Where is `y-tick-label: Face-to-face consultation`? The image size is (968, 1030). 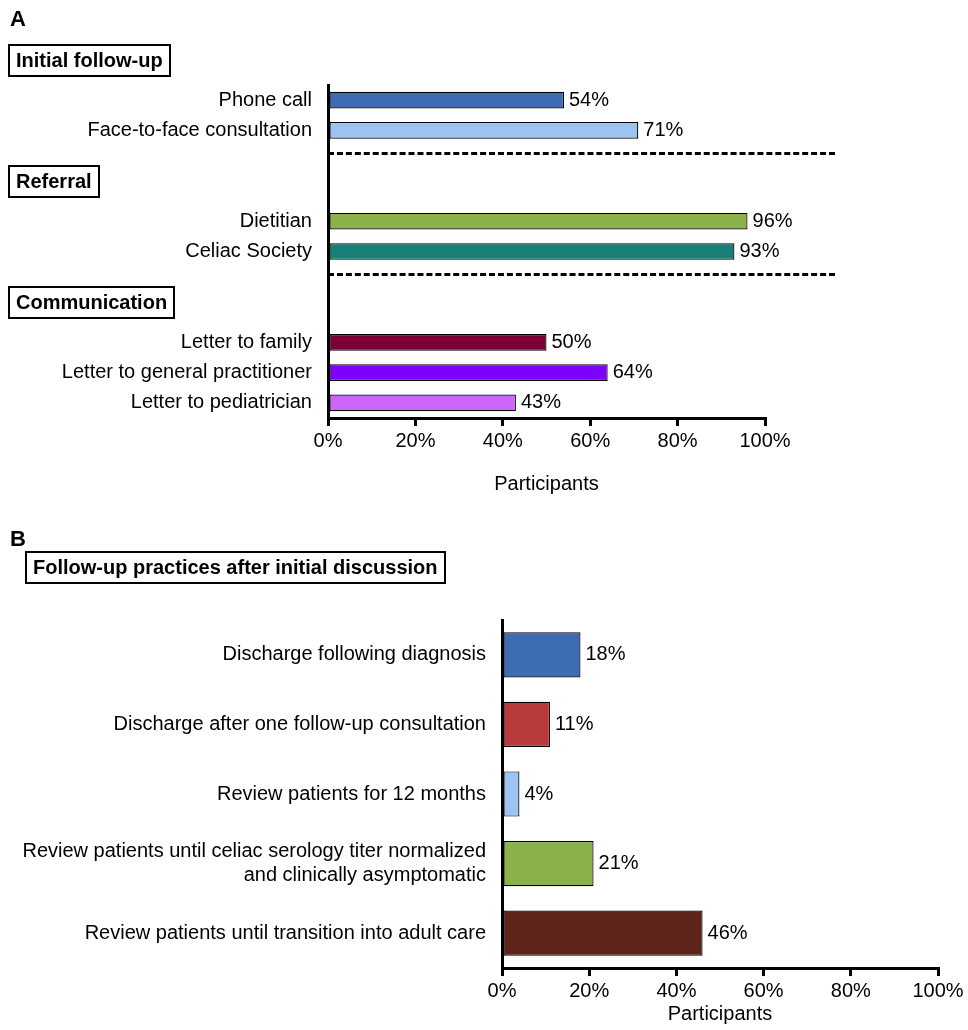
y-tick-label: Face-to-face consultation is located at coordinates (199, 128).